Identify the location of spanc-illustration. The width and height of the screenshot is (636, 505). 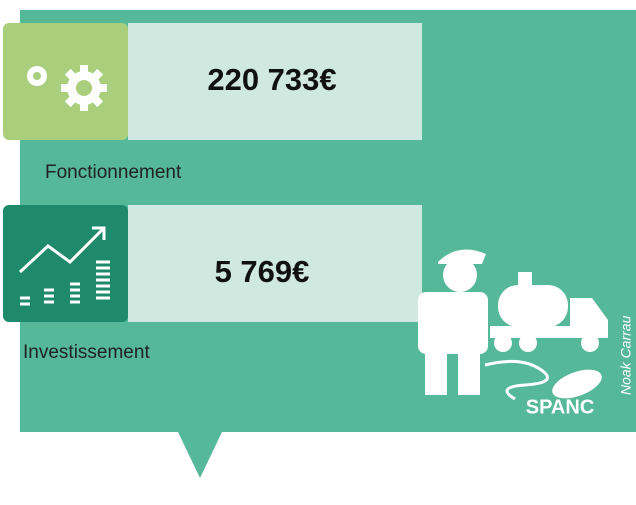
(513, 325).